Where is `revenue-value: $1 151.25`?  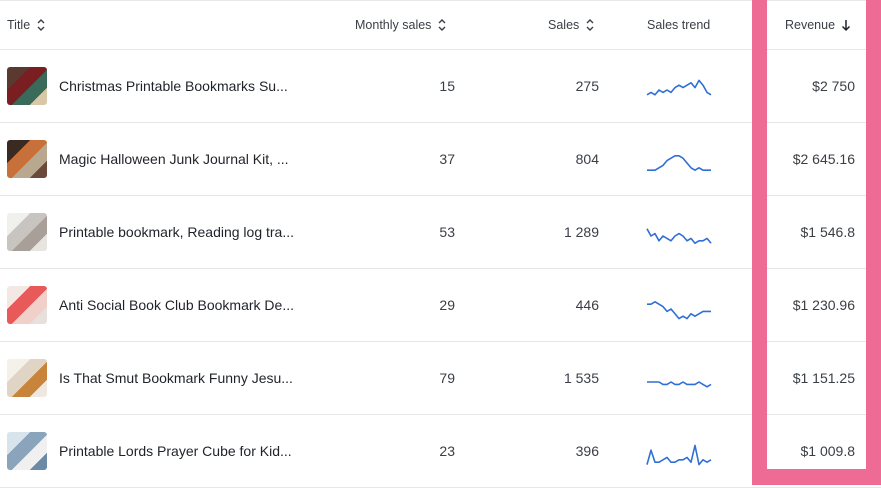 revenue-value: $1 151.25 is located at coordinates (823, 378).